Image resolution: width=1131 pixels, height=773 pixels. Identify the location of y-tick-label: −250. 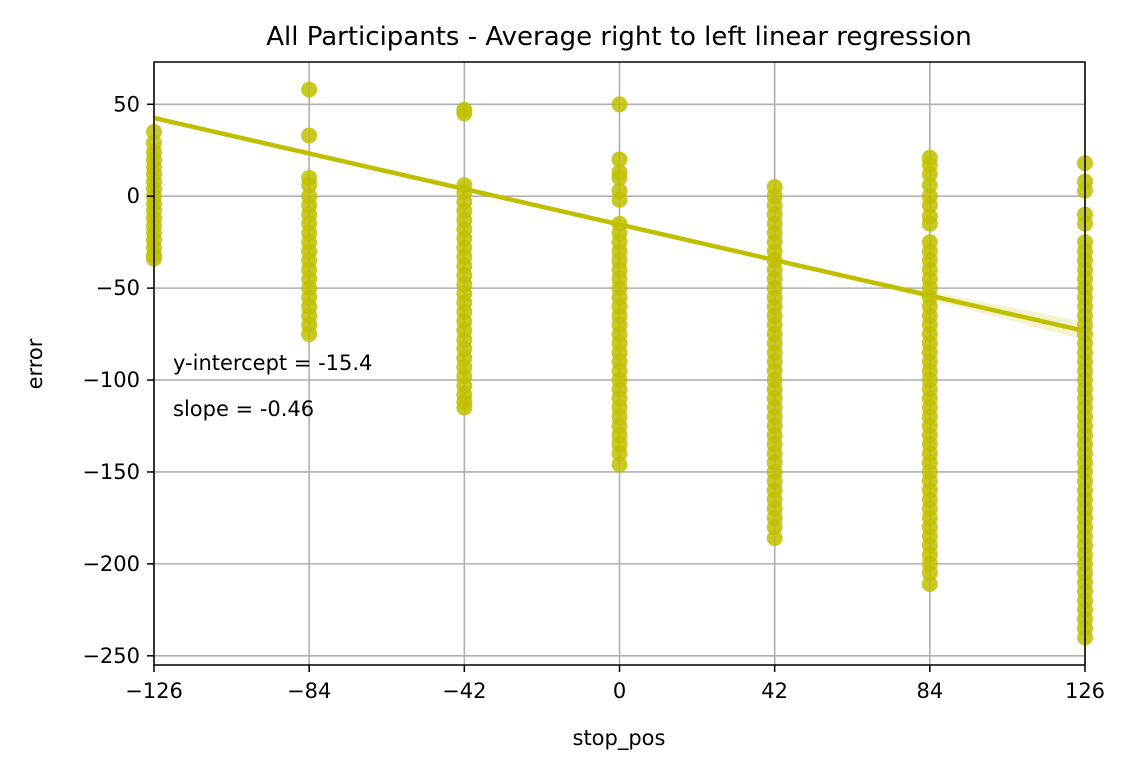
(111, 656).